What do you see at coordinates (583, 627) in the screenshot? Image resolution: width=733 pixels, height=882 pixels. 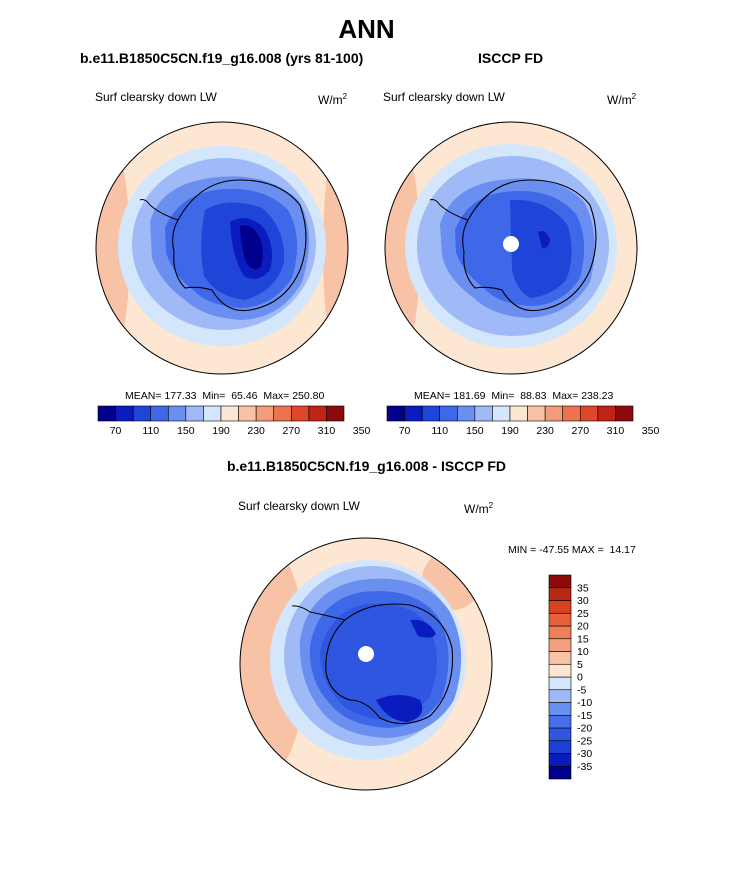 I see `colorbar-diff-tick-label: 20` at bounding box center [583, 627].